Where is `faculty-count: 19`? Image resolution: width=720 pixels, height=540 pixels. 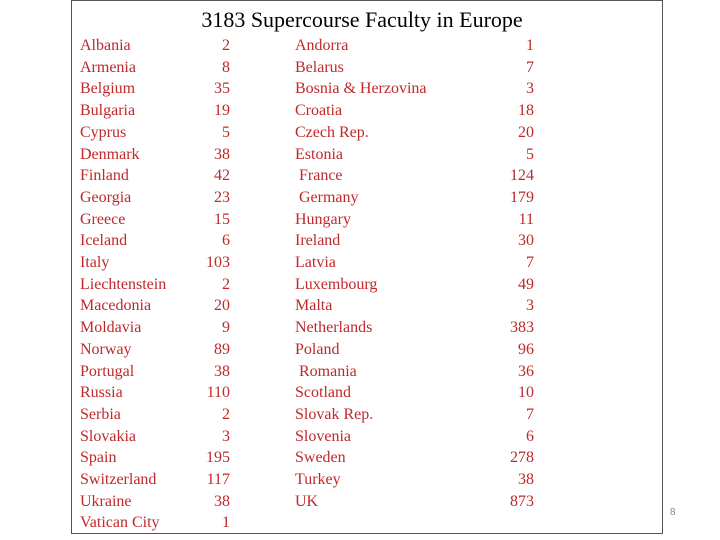
faculty-count: 19 is located at coordinates (222, 111).